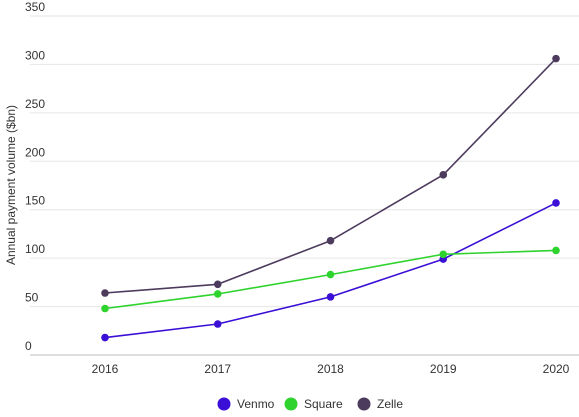 Image resolution: width=579 pixels, height=417 pixels. I want to click on x-tick-label: 2018, so click(330, 369).